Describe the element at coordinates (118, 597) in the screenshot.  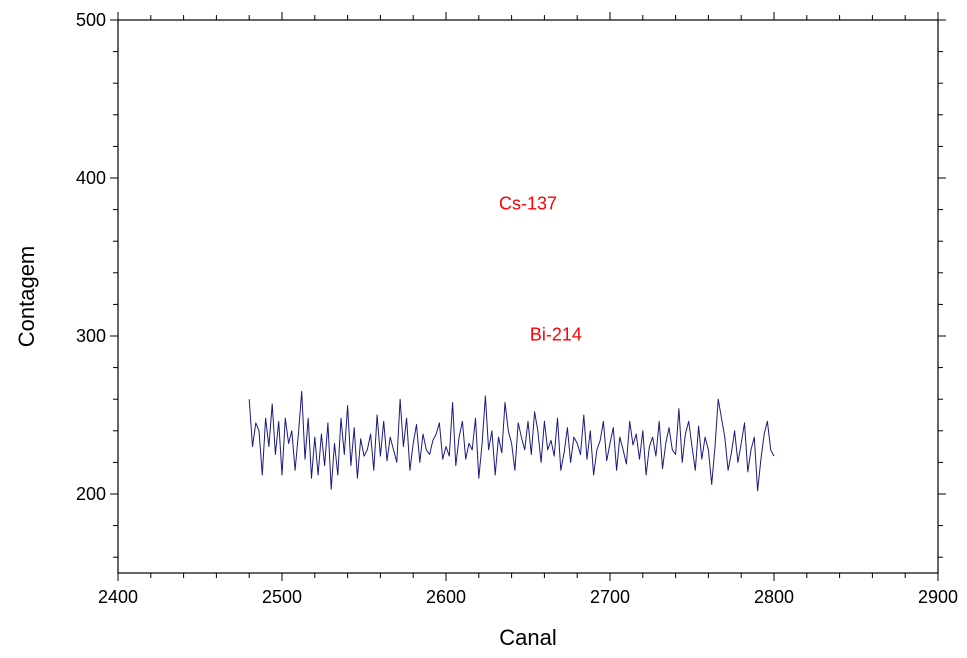
I see `x-tick-label: 2400` at that location.